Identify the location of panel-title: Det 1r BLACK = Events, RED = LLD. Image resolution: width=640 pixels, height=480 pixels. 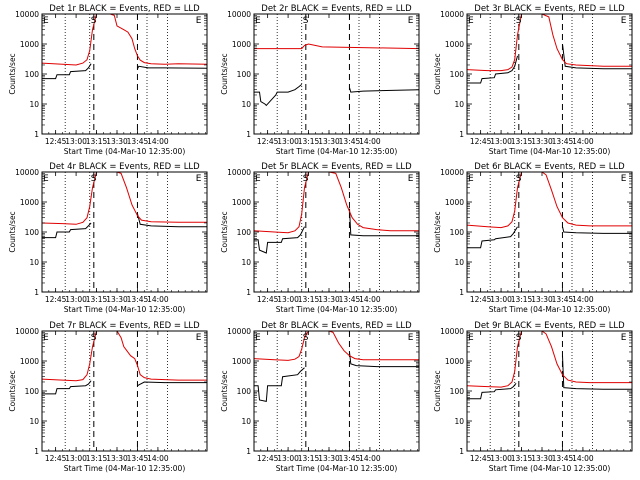
(124, 9).